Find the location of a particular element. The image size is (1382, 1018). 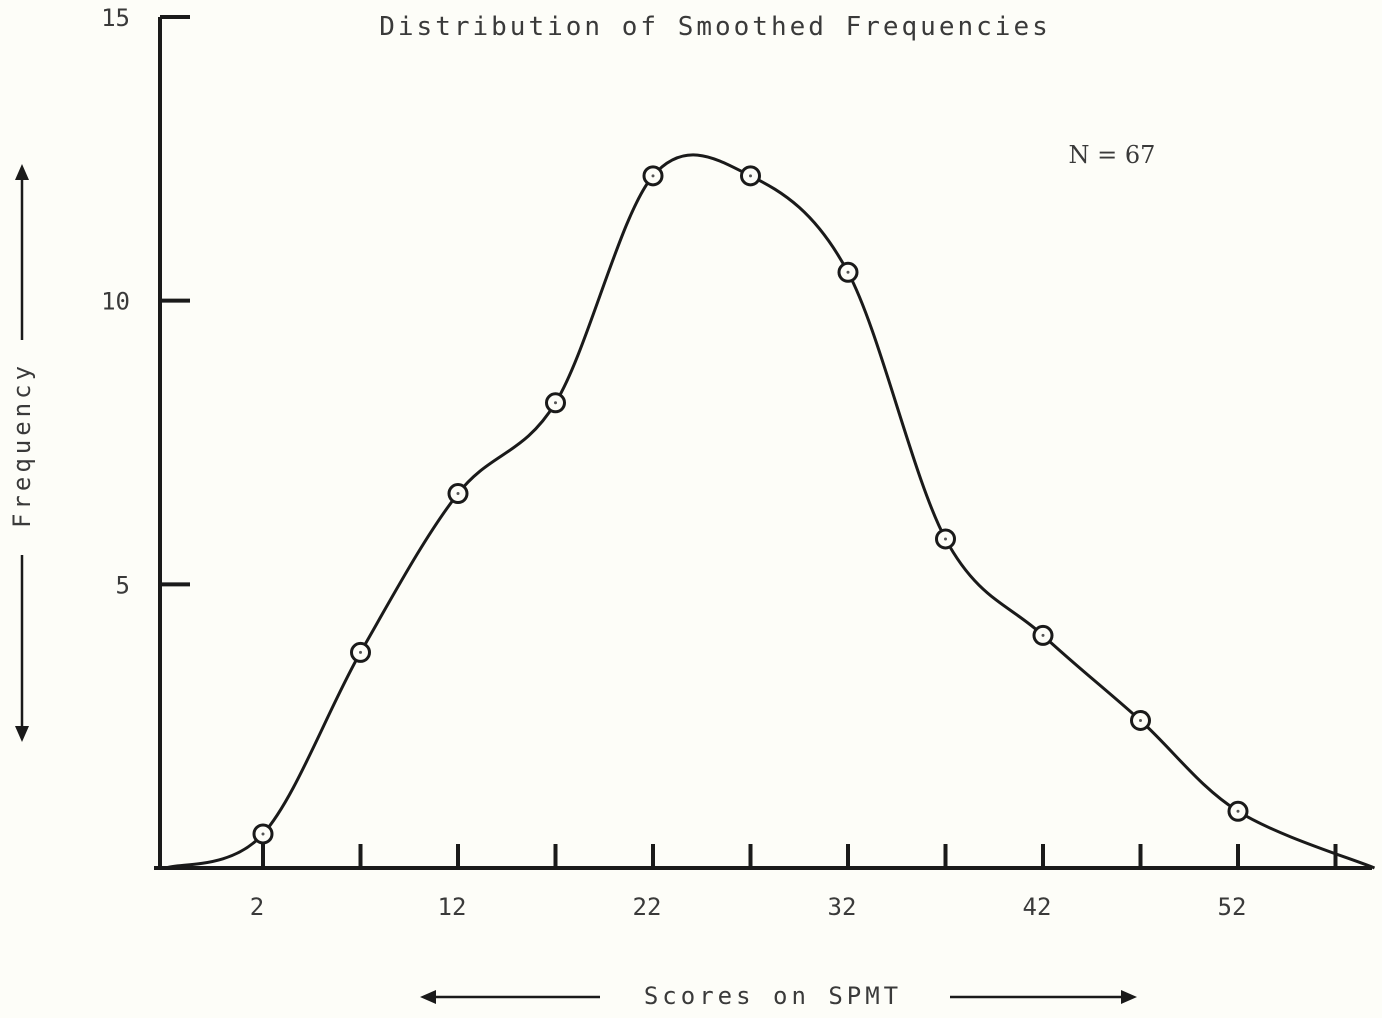

y-arrow-down-head is located at coordinates (22, 734).